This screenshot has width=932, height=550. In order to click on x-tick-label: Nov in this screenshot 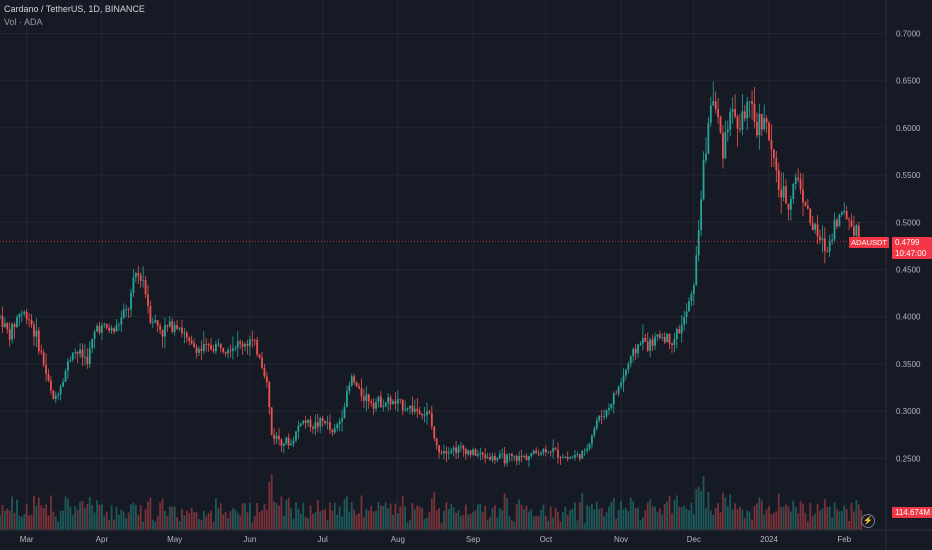, I will do `click(621, 539)`.